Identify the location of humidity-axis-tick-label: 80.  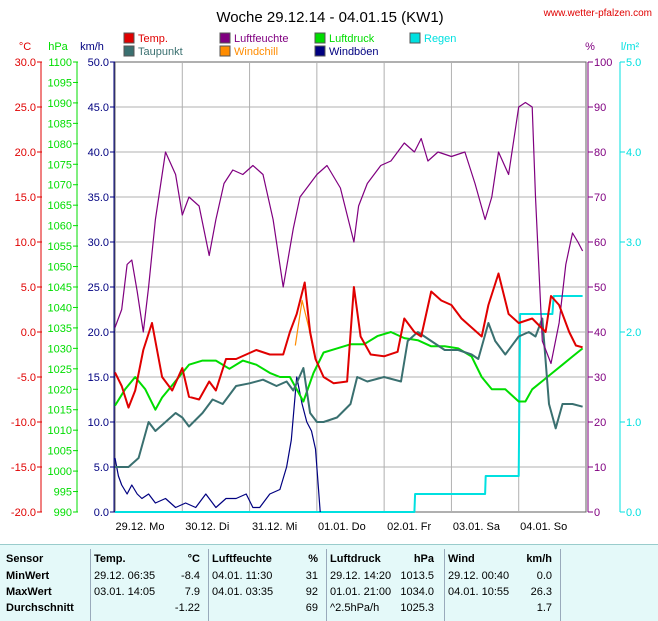
(600, 153).